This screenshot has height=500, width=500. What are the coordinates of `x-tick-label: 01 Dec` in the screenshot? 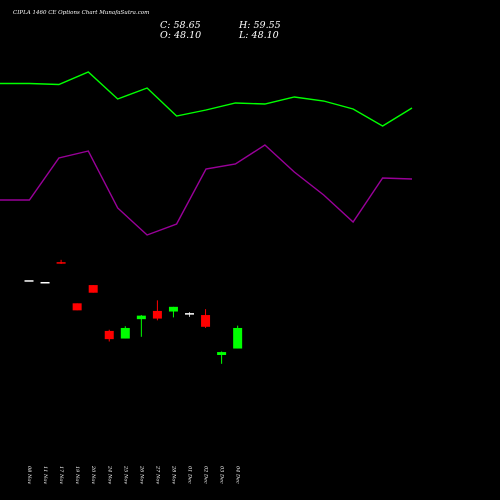 It's located at (190, 475).